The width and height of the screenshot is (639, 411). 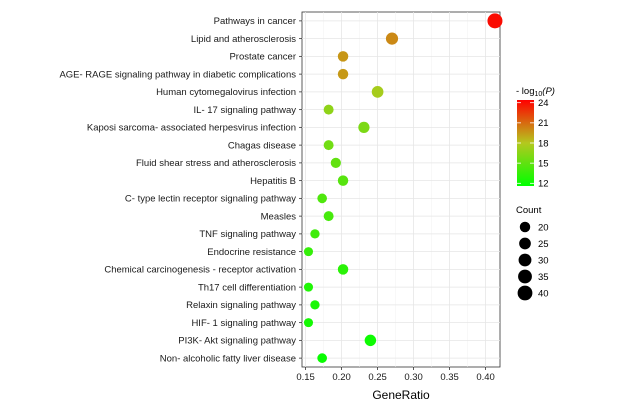 What do you see at coordinates (255, 21) in the screenshot?
I see `y-tick-label: Pathways in cancer` at bounding box center [255, 21].